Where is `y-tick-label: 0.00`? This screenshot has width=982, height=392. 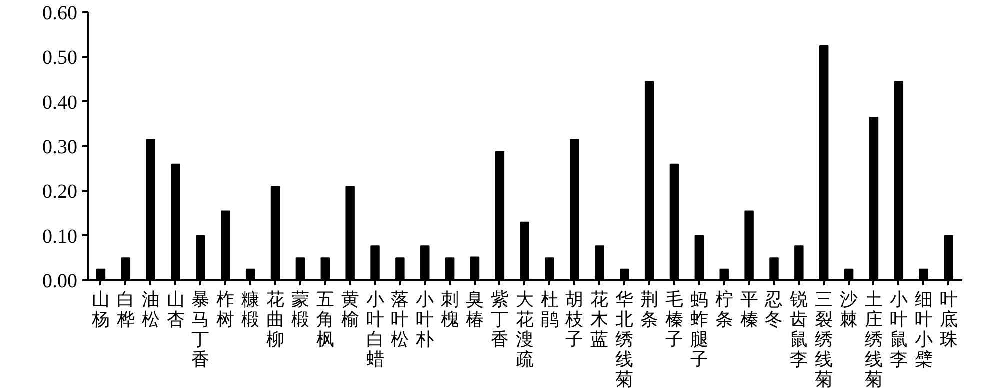 y-tick-label: 0.00 is located at coordinates (60, 281).